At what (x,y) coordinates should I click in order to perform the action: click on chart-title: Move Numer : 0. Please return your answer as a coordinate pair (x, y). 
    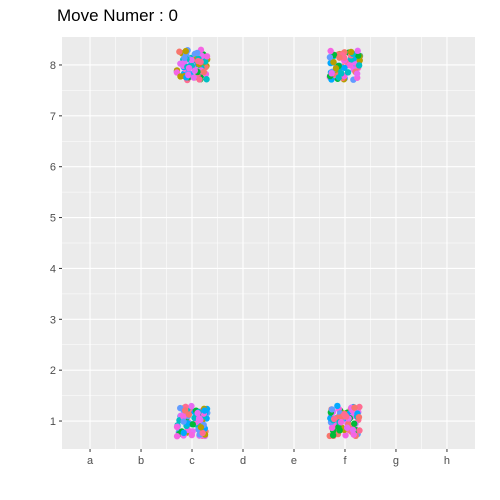
    Looking at the image, I should click on (117, 15).